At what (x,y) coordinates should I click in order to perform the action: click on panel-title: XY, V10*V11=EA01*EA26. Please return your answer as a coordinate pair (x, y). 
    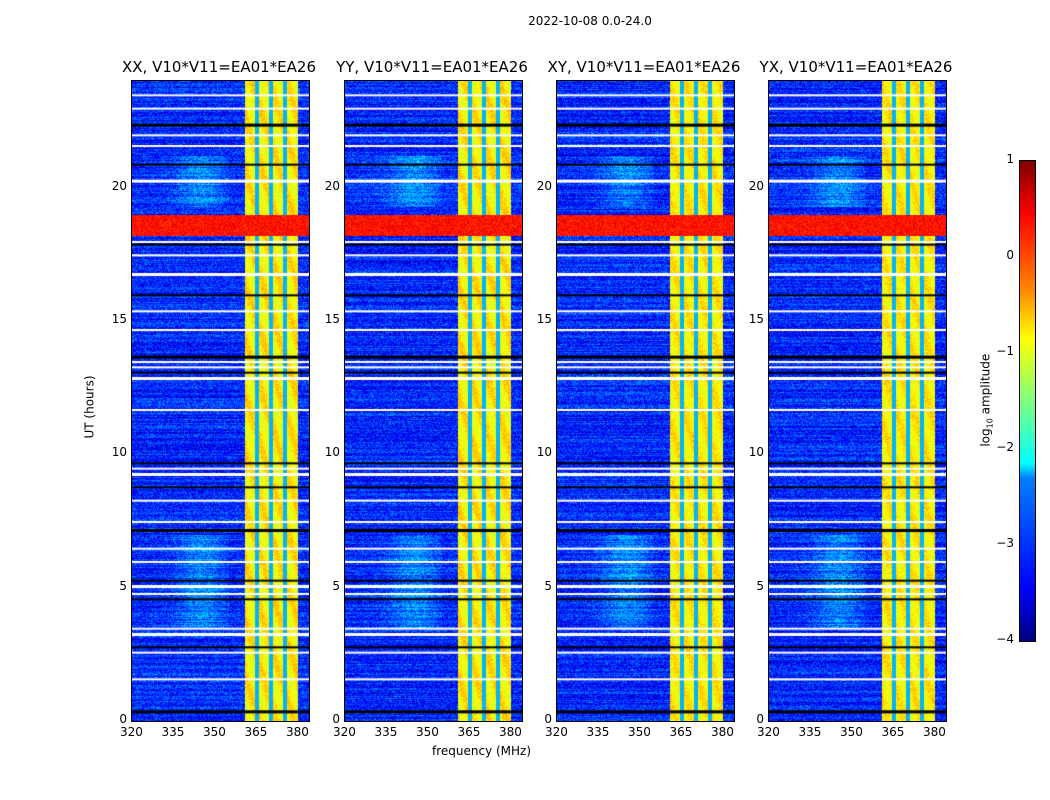
    Looking at the image, I should click on (644, 67).